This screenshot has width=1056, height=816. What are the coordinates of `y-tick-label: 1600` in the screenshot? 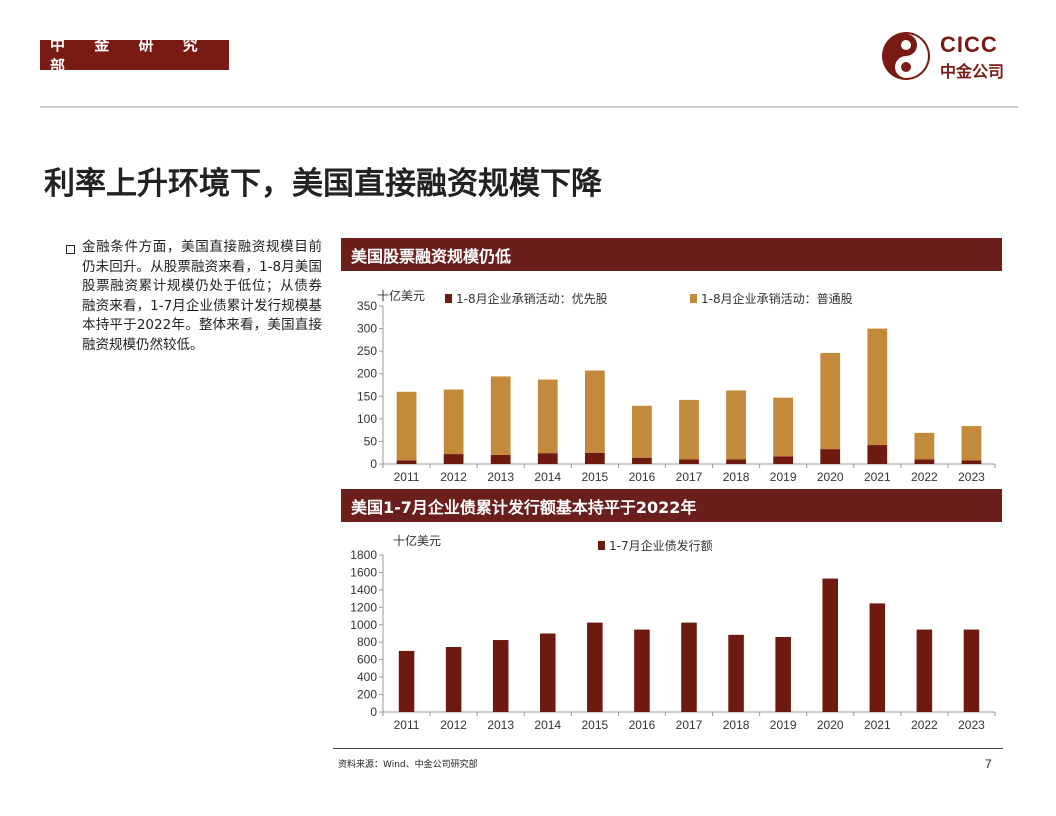 It's located at (363, 572).